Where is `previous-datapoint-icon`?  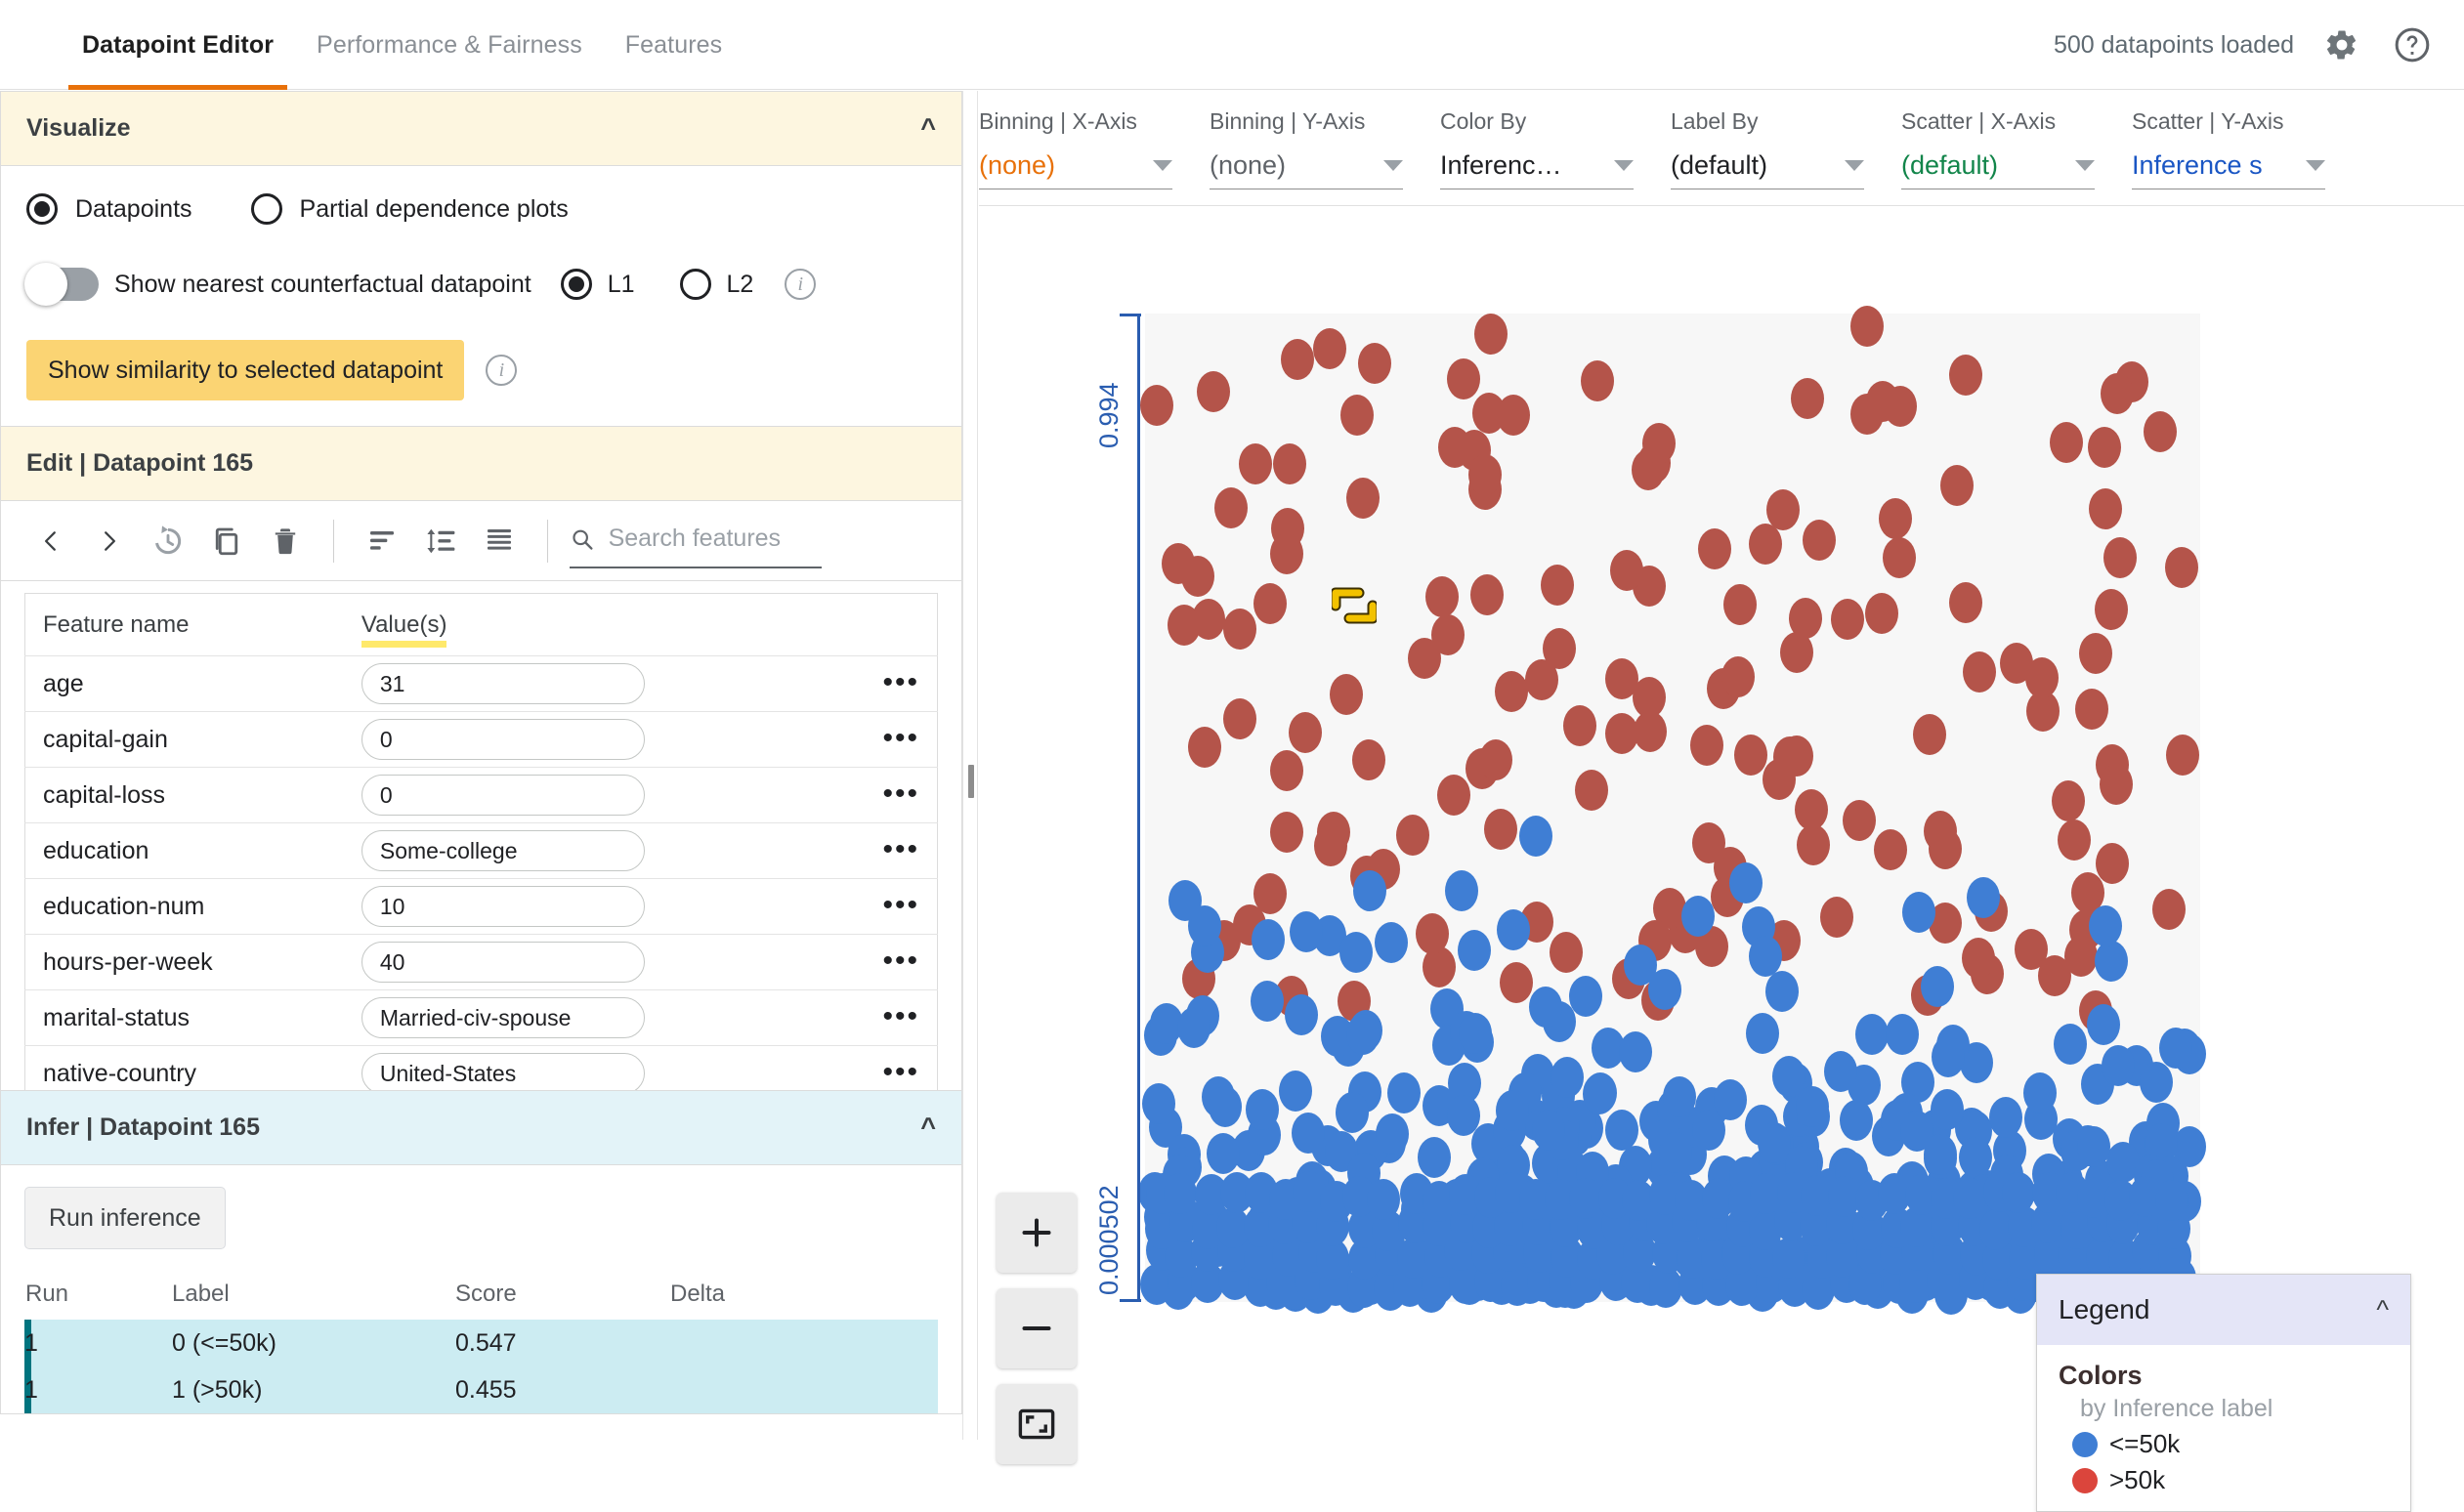
previous-datapoint-icon is located at coordinates (50, 541).